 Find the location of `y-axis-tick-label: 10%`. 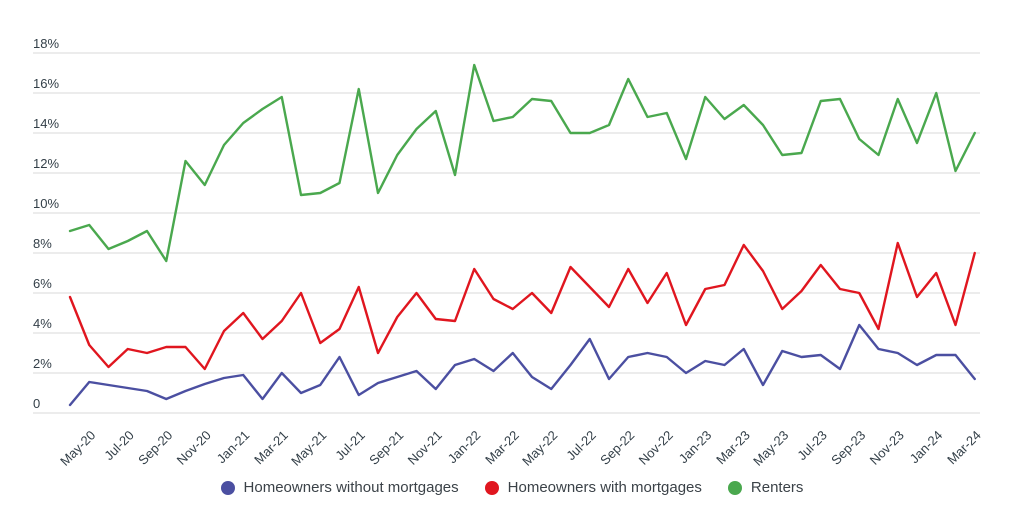

y-axis-tick-label: 10% is located at coordinates (46, 203).